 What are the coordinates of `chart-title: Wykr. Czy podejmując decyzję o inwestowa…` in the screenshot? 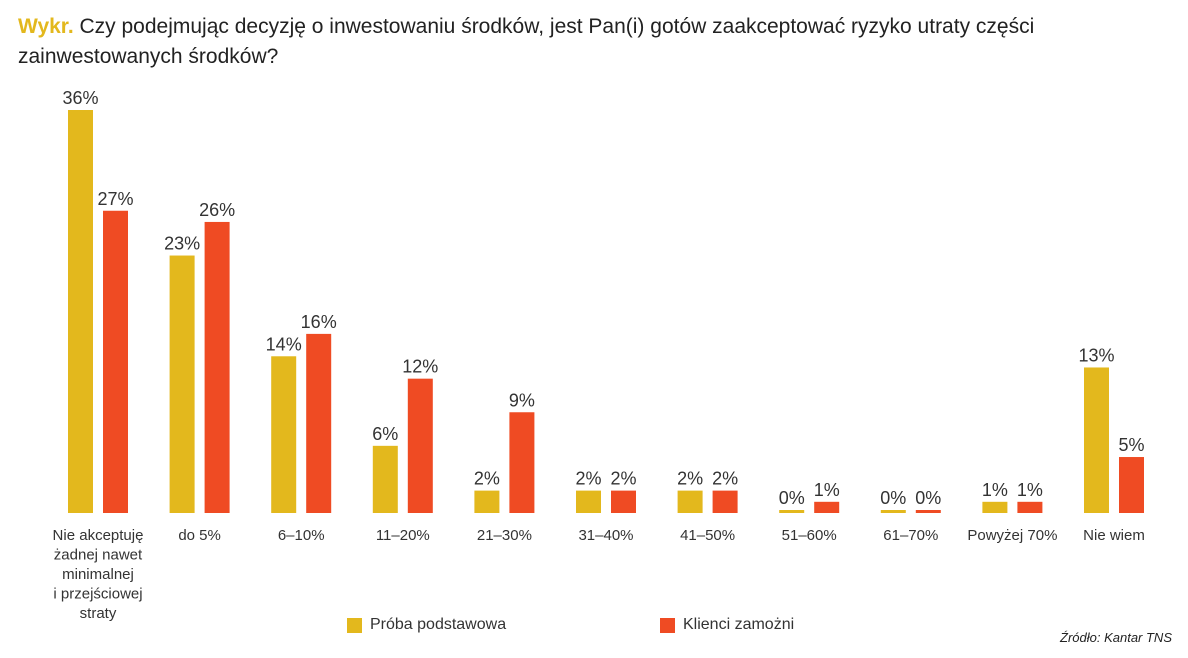 It's located at (593, 42).